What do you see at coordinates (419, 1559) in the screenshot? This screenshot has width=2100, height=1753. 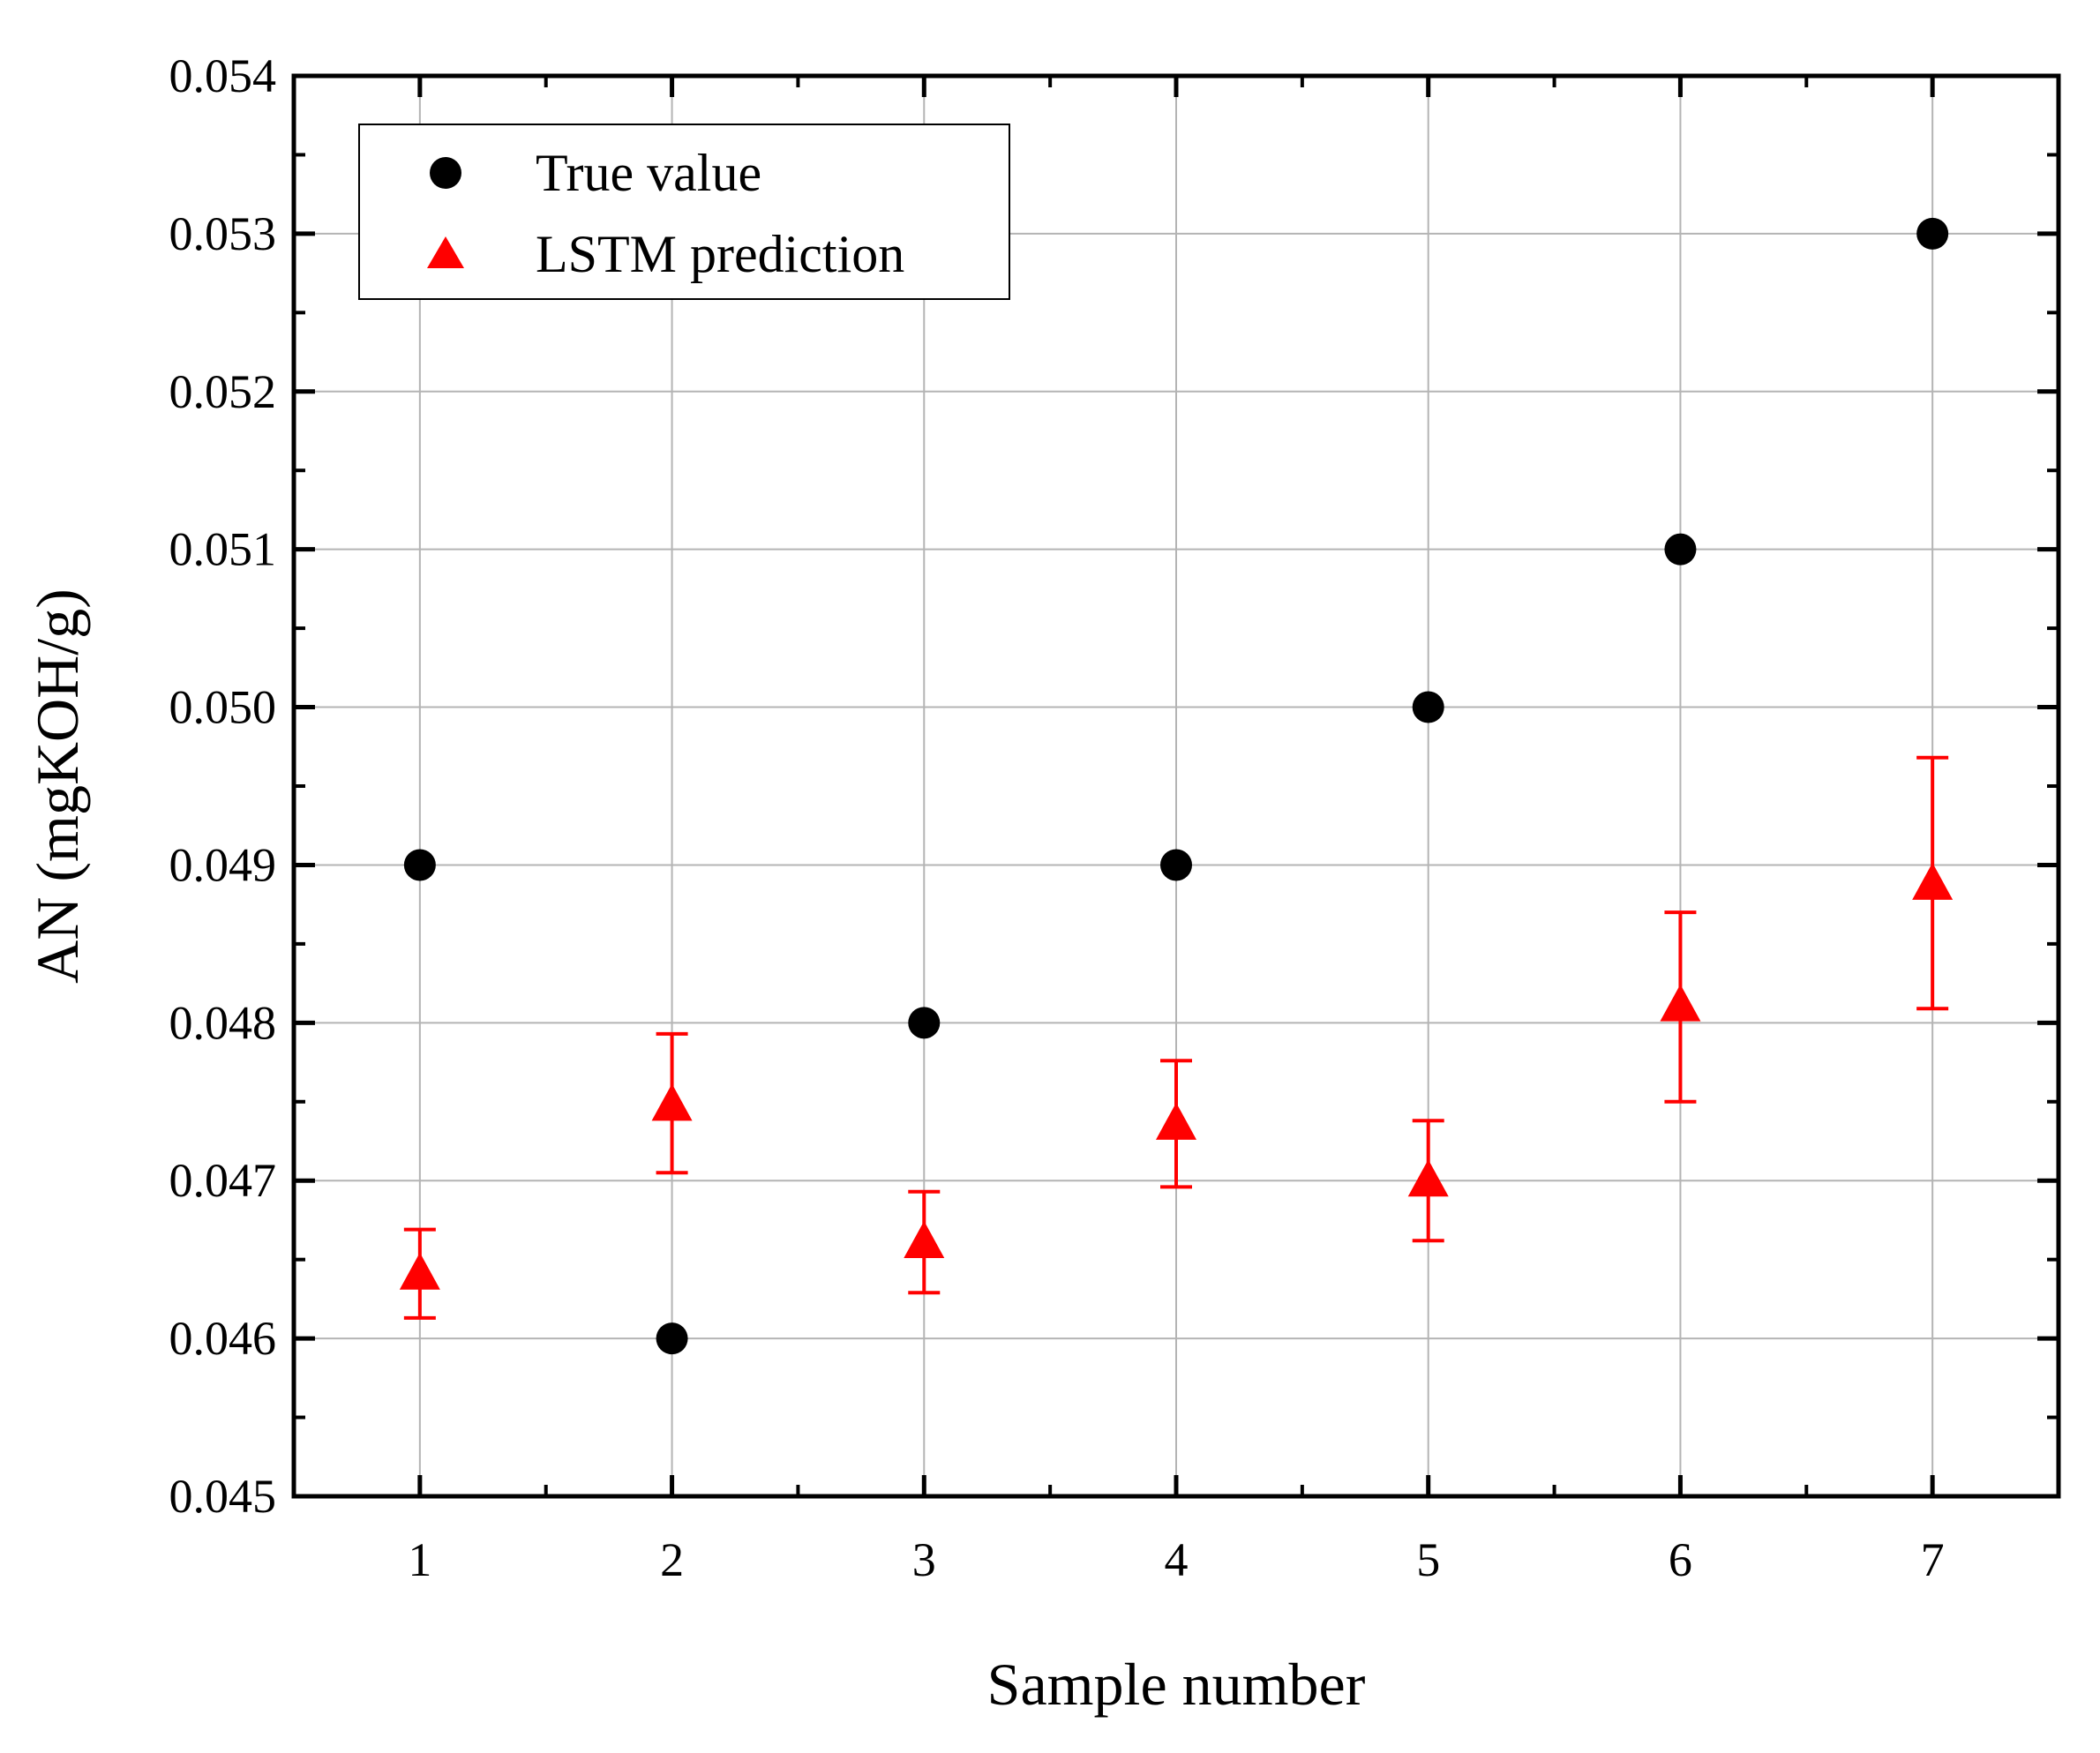 I see `x-tick-label: 1` at bounding box center [419, 1559].